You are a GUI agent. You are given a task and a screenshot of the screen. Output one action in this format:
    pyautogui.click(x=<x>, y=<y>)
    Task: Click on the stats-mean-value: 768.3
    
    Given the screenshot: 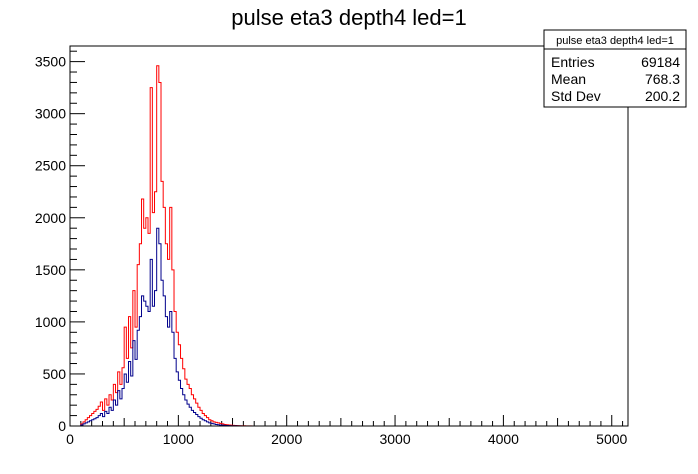 What is the action you would take?
    pyautogui.click(x=662, y=79)
    